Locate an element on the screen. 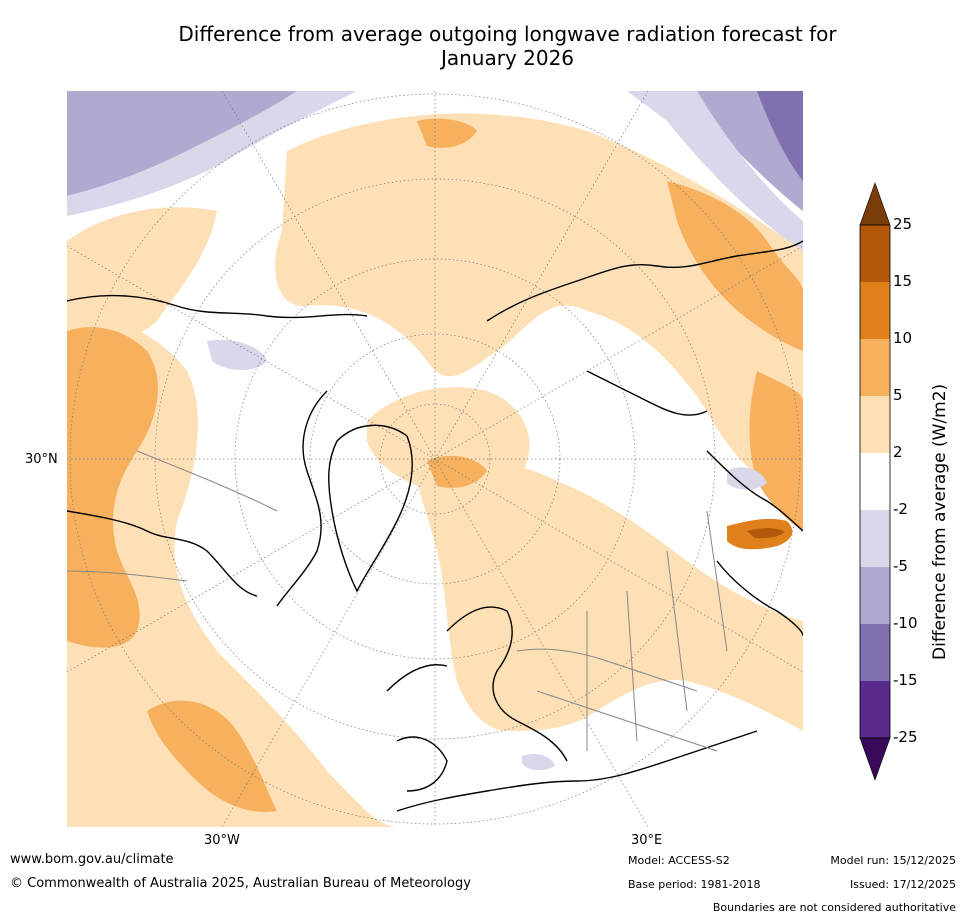  positive-region-eurasia is located at coordinates (610, 595).